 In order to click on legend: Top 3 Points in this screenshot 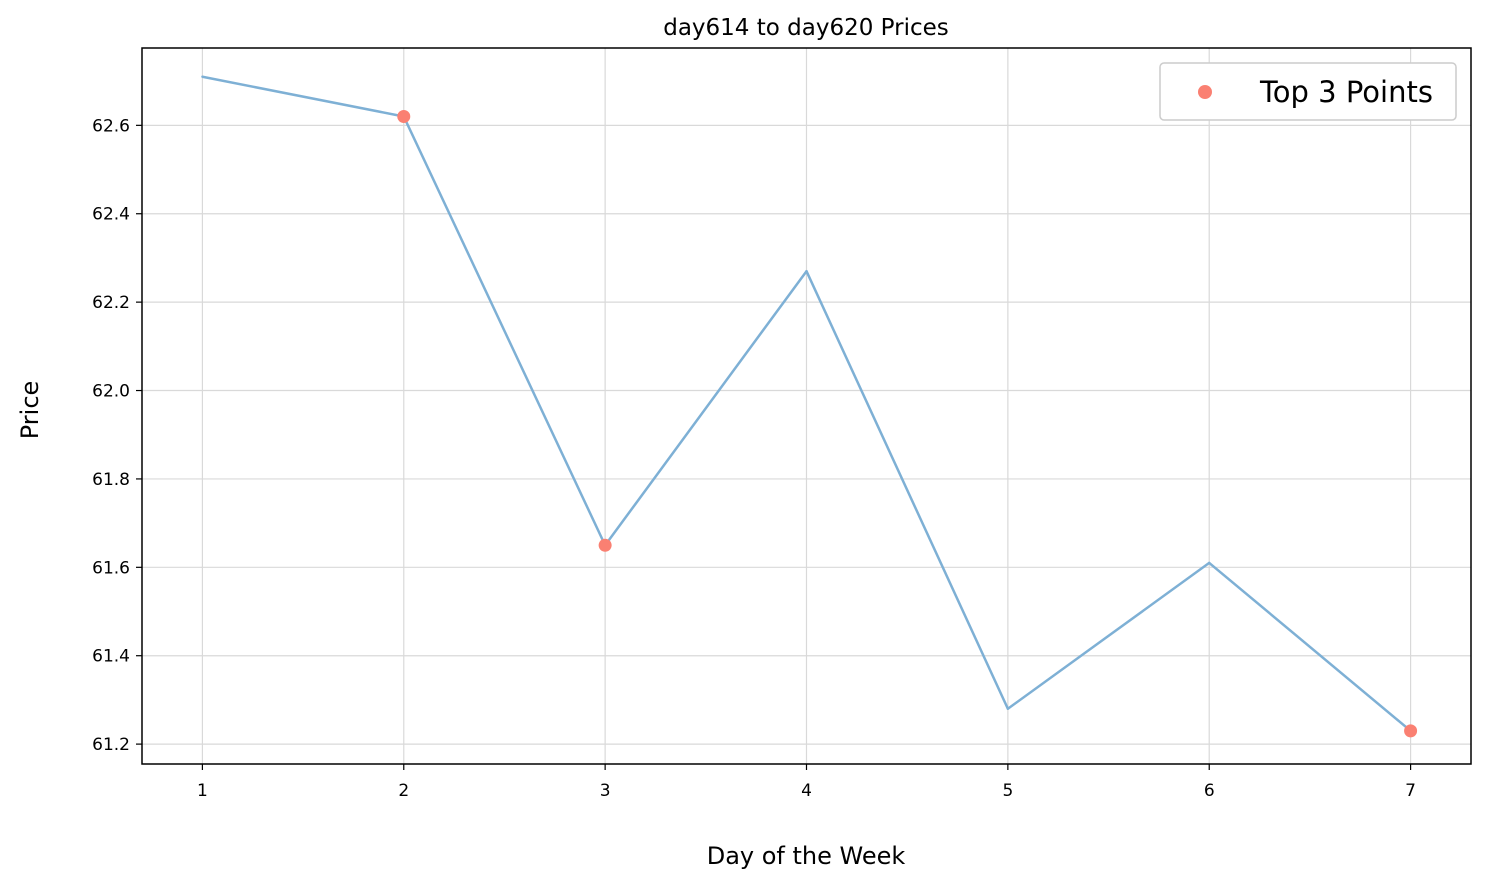, I will do `click(1308, 91)`.